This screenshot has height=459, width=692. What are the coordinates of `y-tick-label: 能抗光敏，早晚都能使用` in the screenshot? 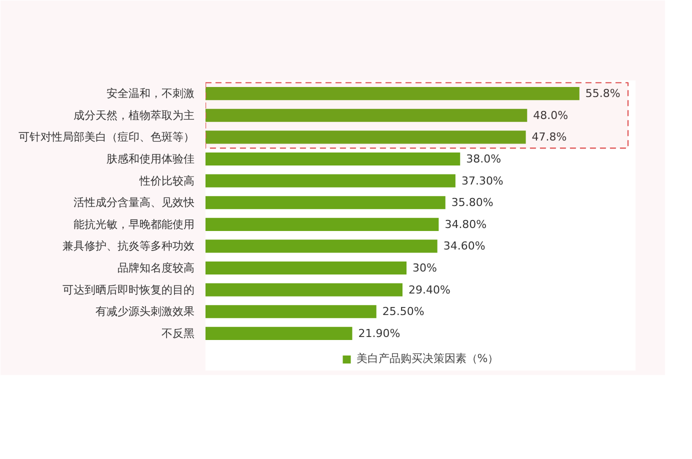 It's located at (134, 224).